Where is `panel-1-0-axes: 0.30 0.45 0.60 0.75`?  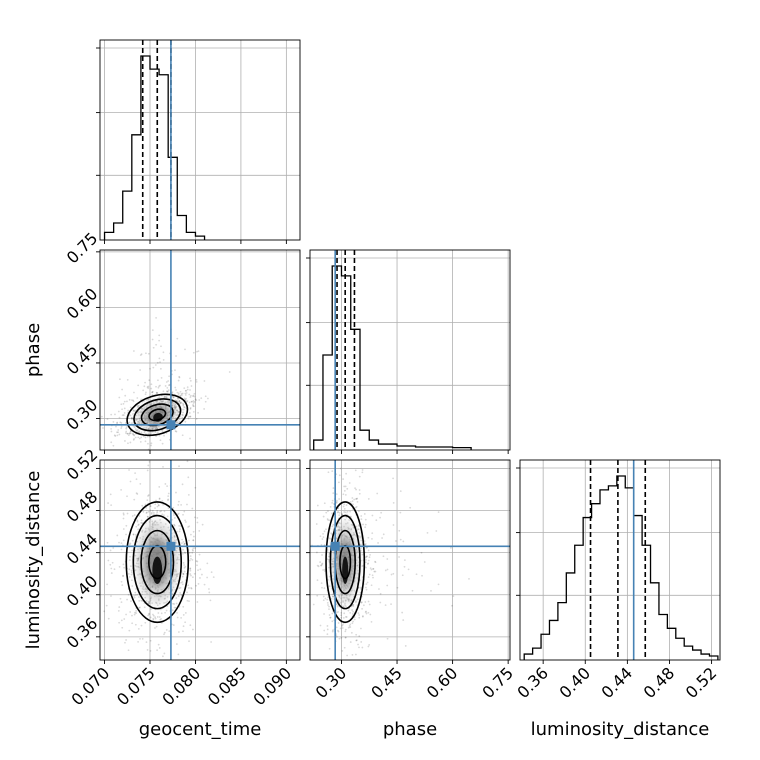
panel-1-0-axes: 0.30 0.45 0.60 0.75 is located at coordinates (181, 341).